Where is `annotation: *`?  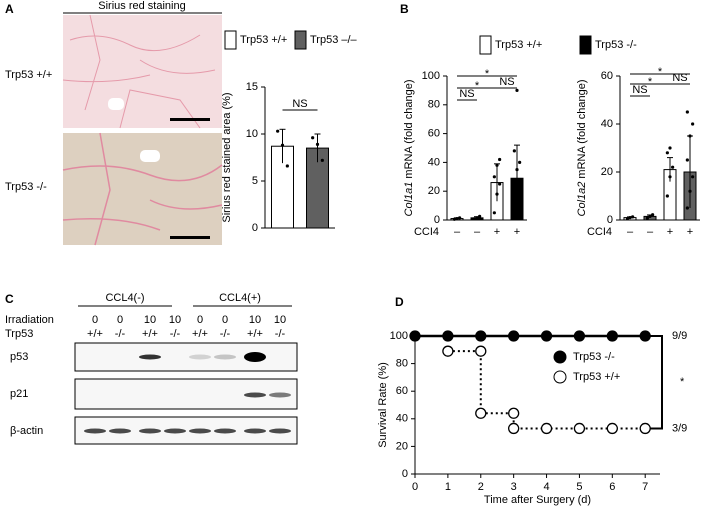 annotation: * is located at coordinates (682, 382).